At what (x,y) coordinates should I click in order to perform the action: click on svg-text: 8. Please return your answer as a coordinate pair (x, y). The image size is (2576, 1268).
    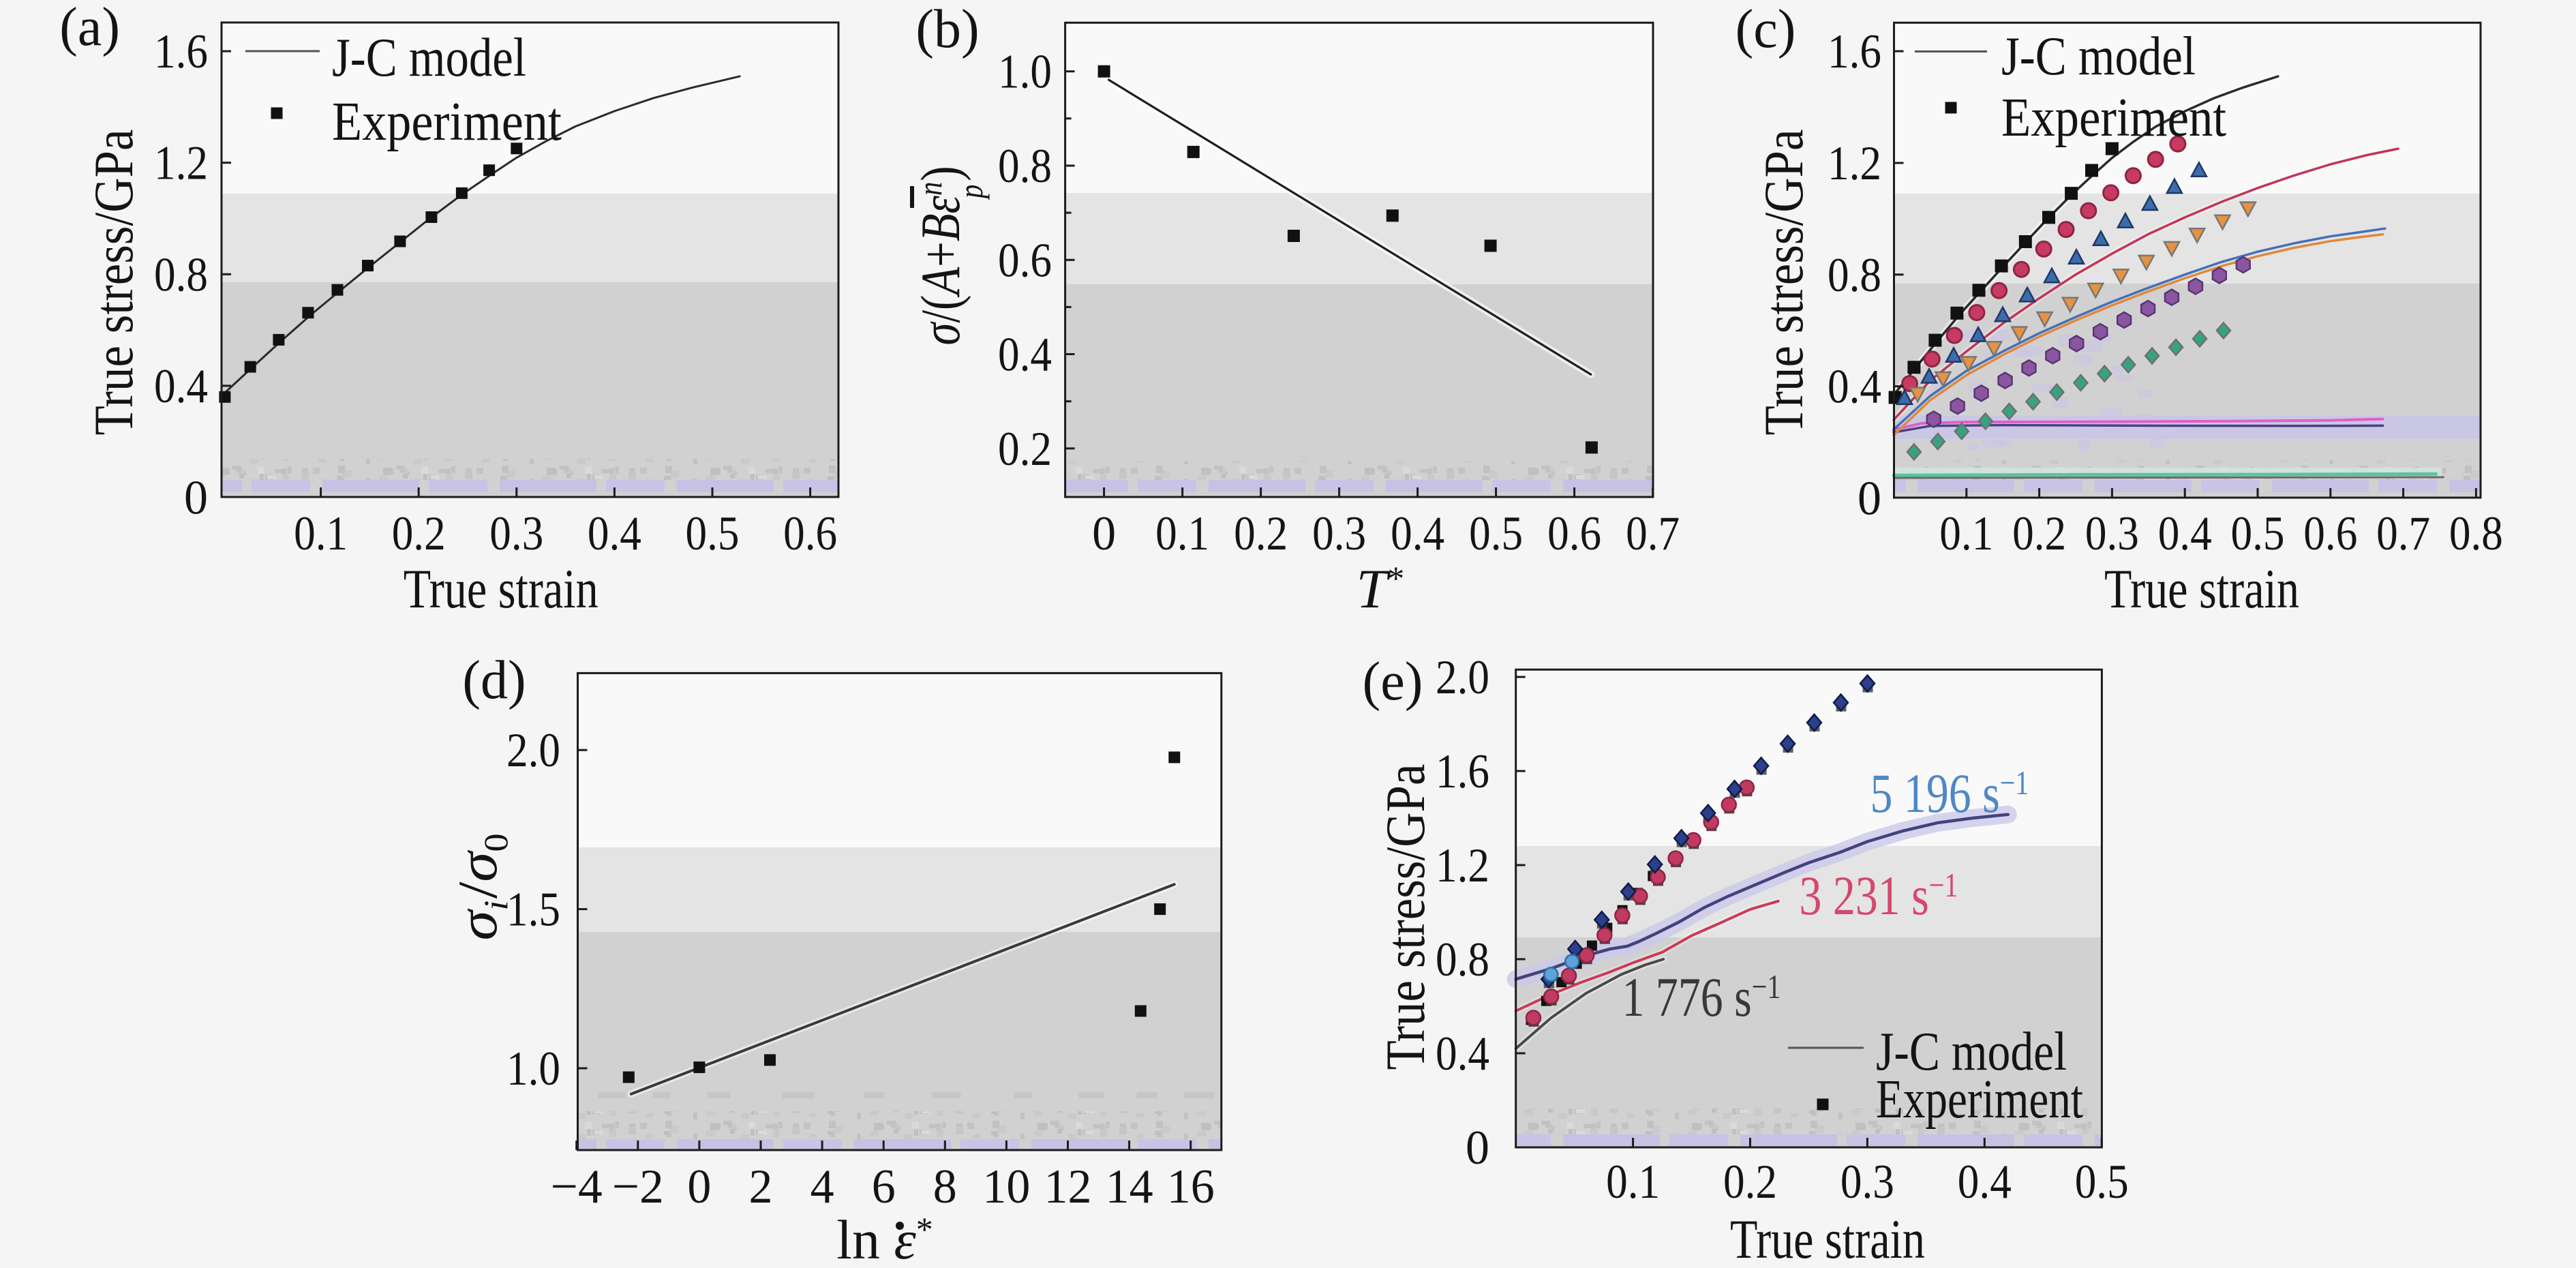
    Looking at the image, I should click on (945, 1186).